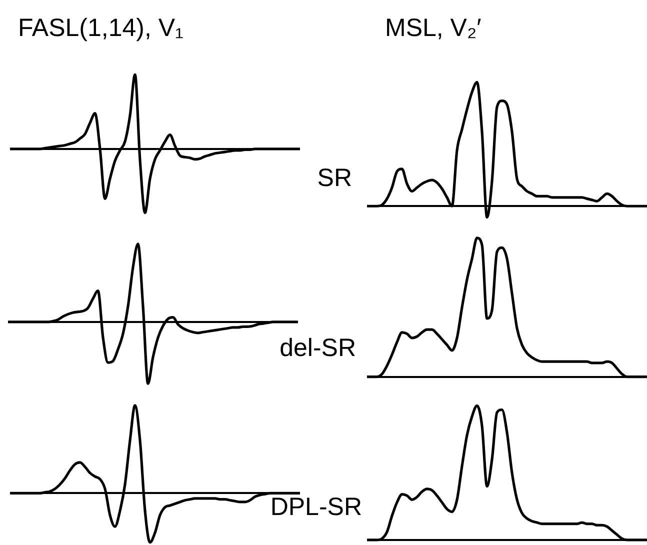 The width and height of the screenshot is (647, 545). I want to click on chart-title: FASL(1,14), V₁, so click(101, 28).